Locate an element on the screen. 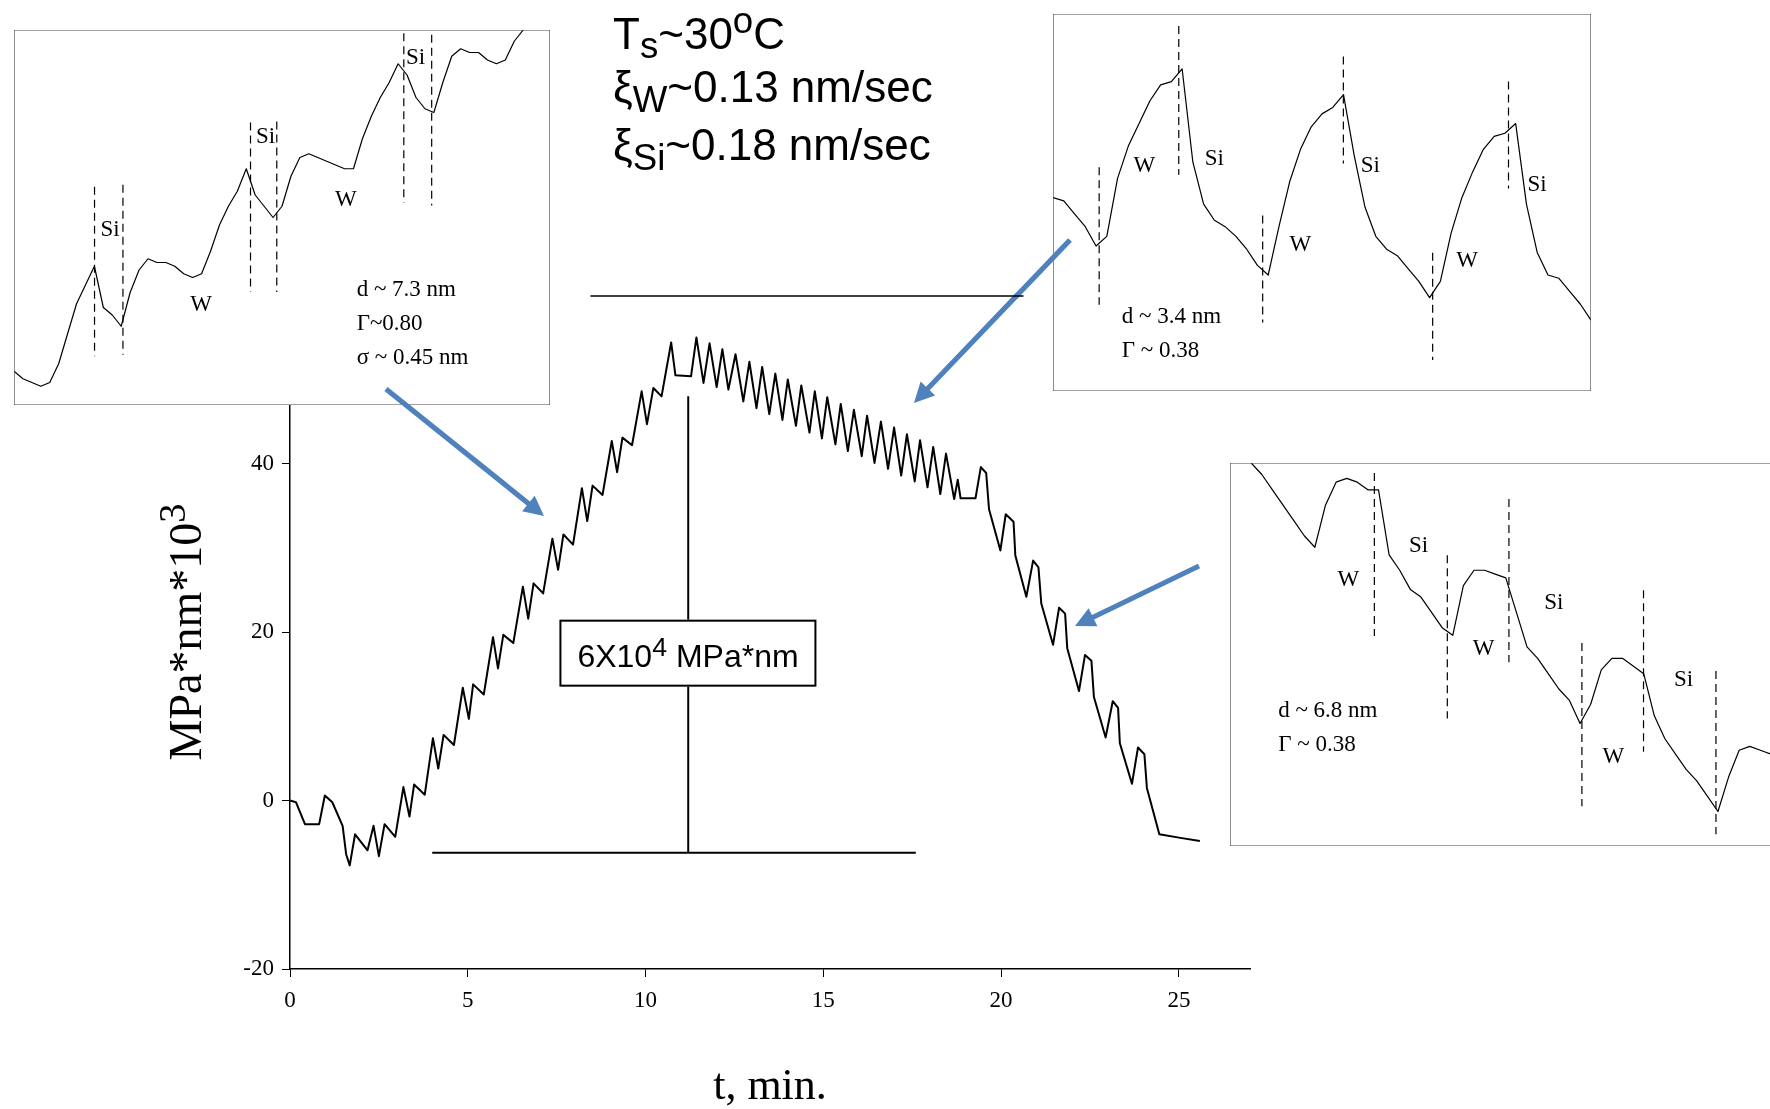 The image size is (1770, 1109). y-tick-label: -20 is located at coordinates (258, 968).